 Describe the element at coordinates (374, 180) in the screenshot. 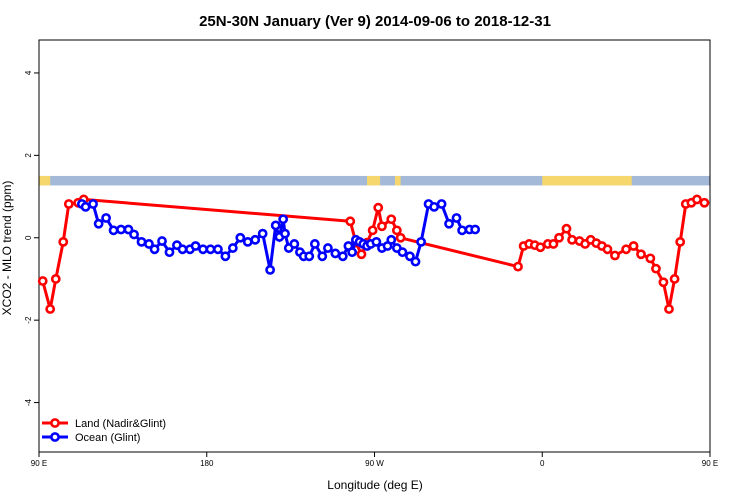

I see `land-ocean-strip` at that location.